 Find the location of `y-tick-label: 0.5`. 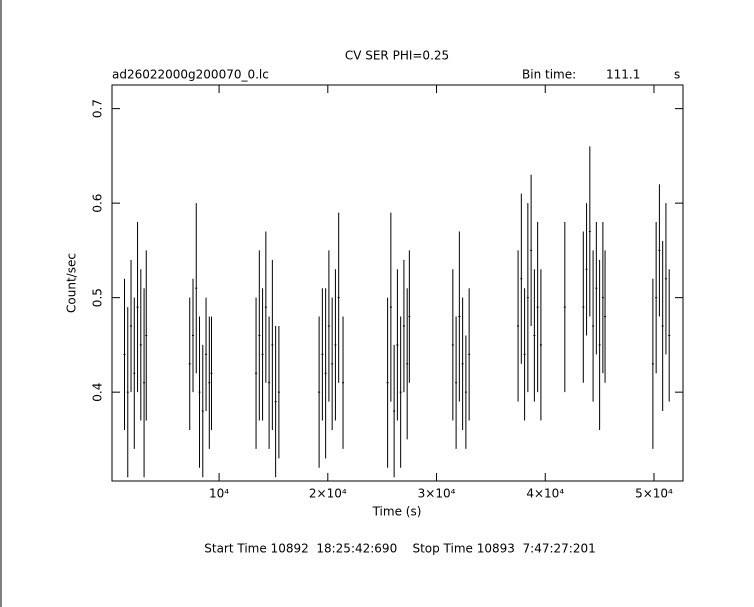

y-tick-label: 0.5 is located at coordinates (98, 297).